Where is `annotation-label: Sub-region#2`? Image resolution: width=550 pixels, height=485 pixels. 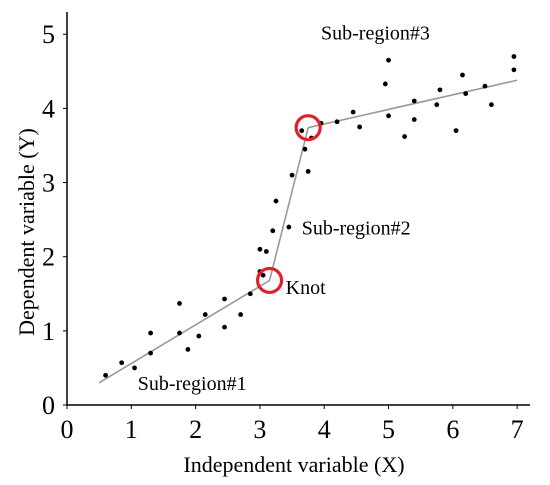 annotation-label: Sub-region#2 is located at coordinates (356, 228).